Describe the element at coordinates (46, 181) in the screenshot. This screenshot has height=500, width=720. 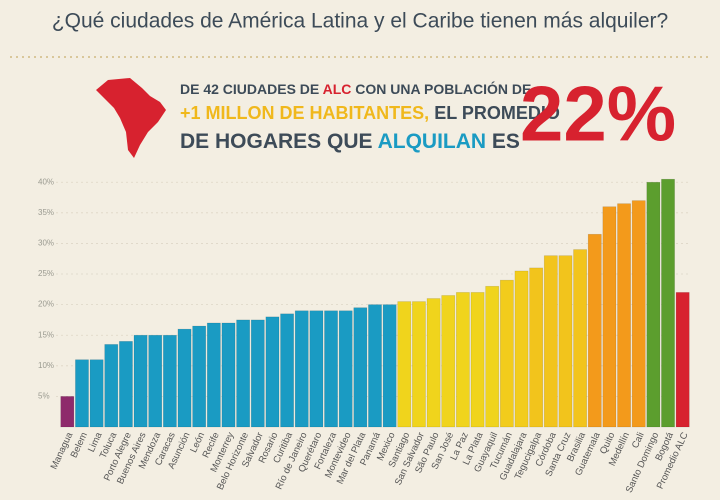
I see `y-tick-label: 40%` at that location.